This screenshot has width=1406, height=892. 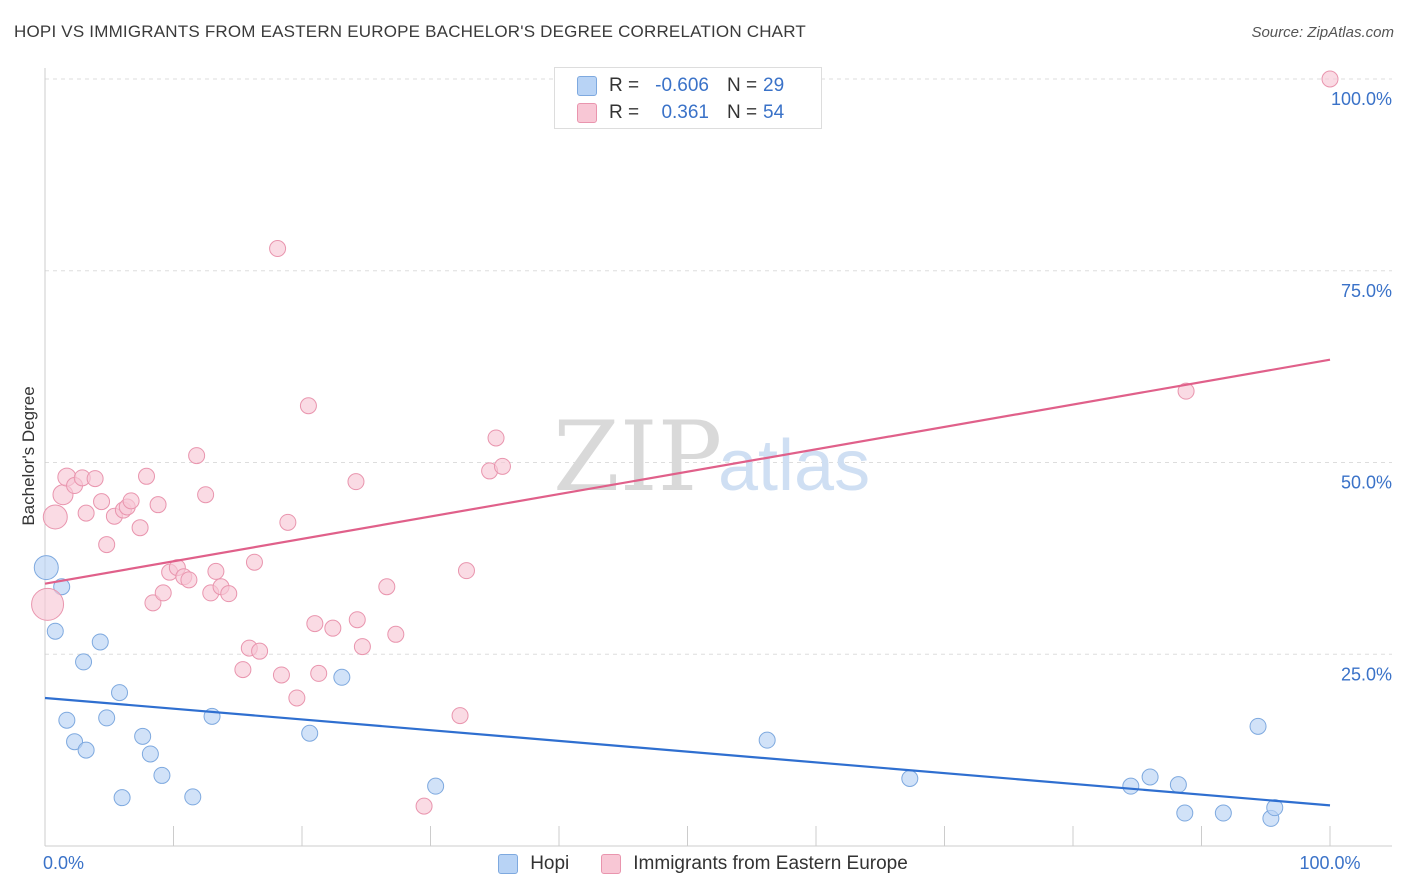 I want to click on legend-item-hopi: Hopi, so click(x=533, y=864).